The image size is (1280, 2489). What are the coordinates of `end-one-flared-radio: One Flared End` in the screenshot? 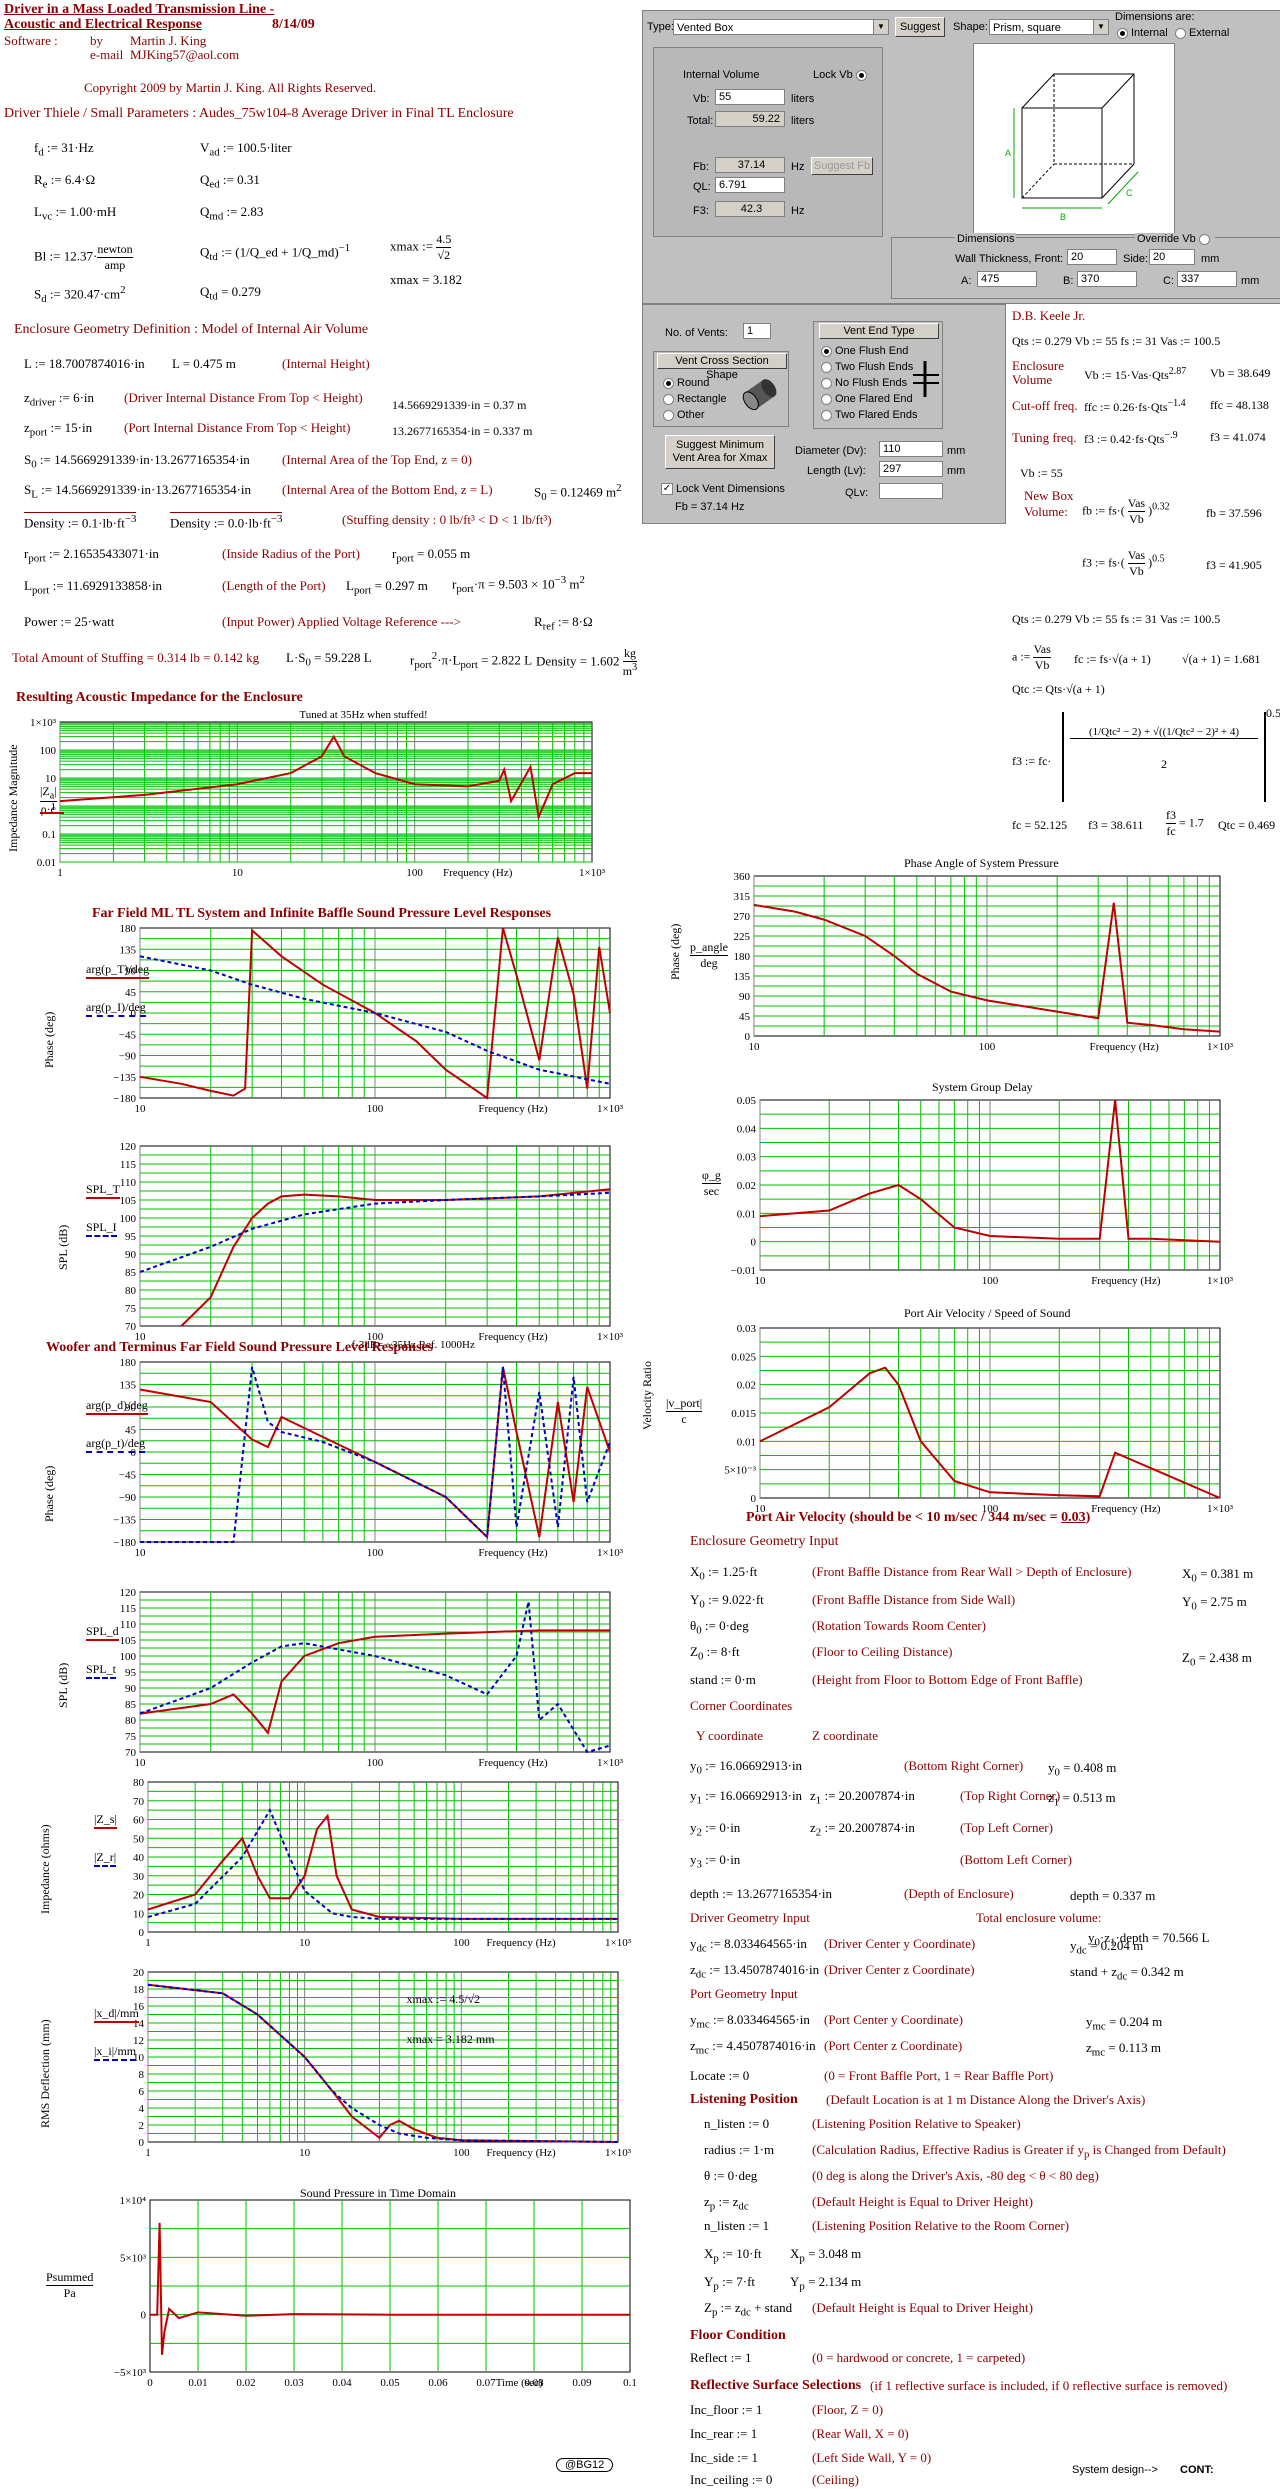 It's located at (867, 399).